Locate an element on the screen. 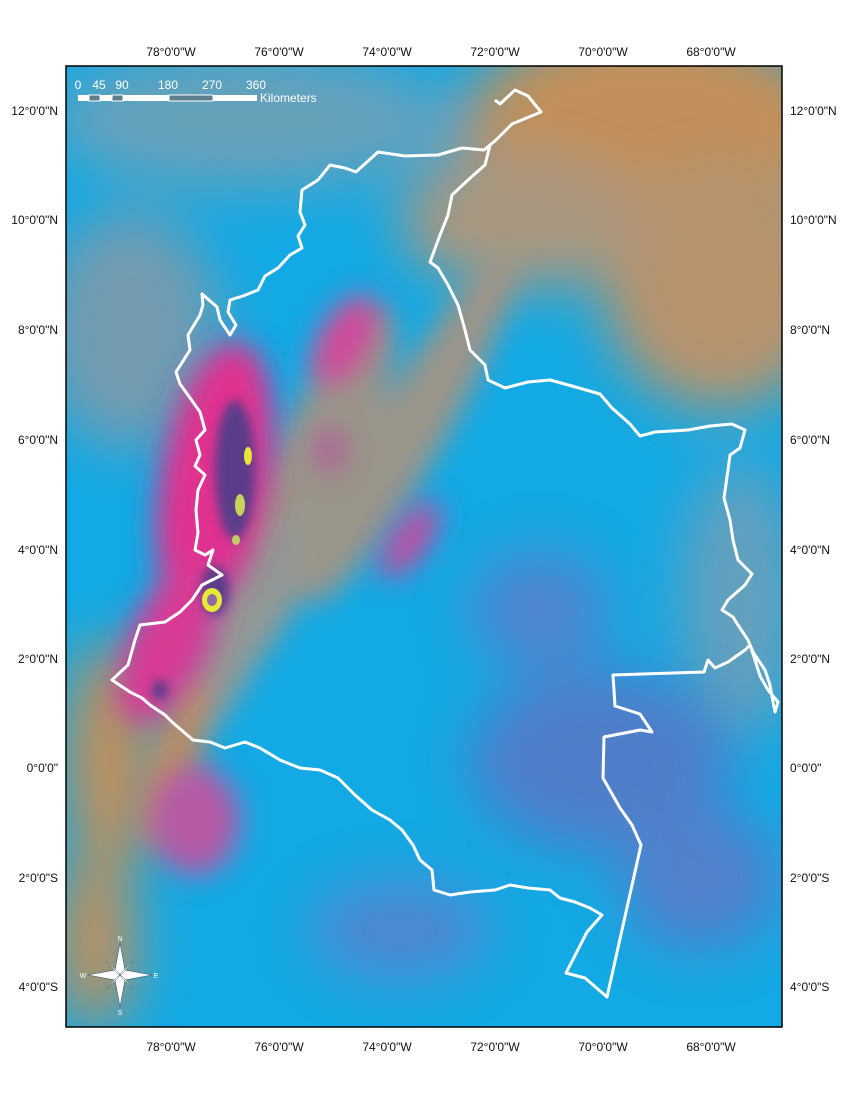  compass-west-label: W is located at coordinates (83, 976).